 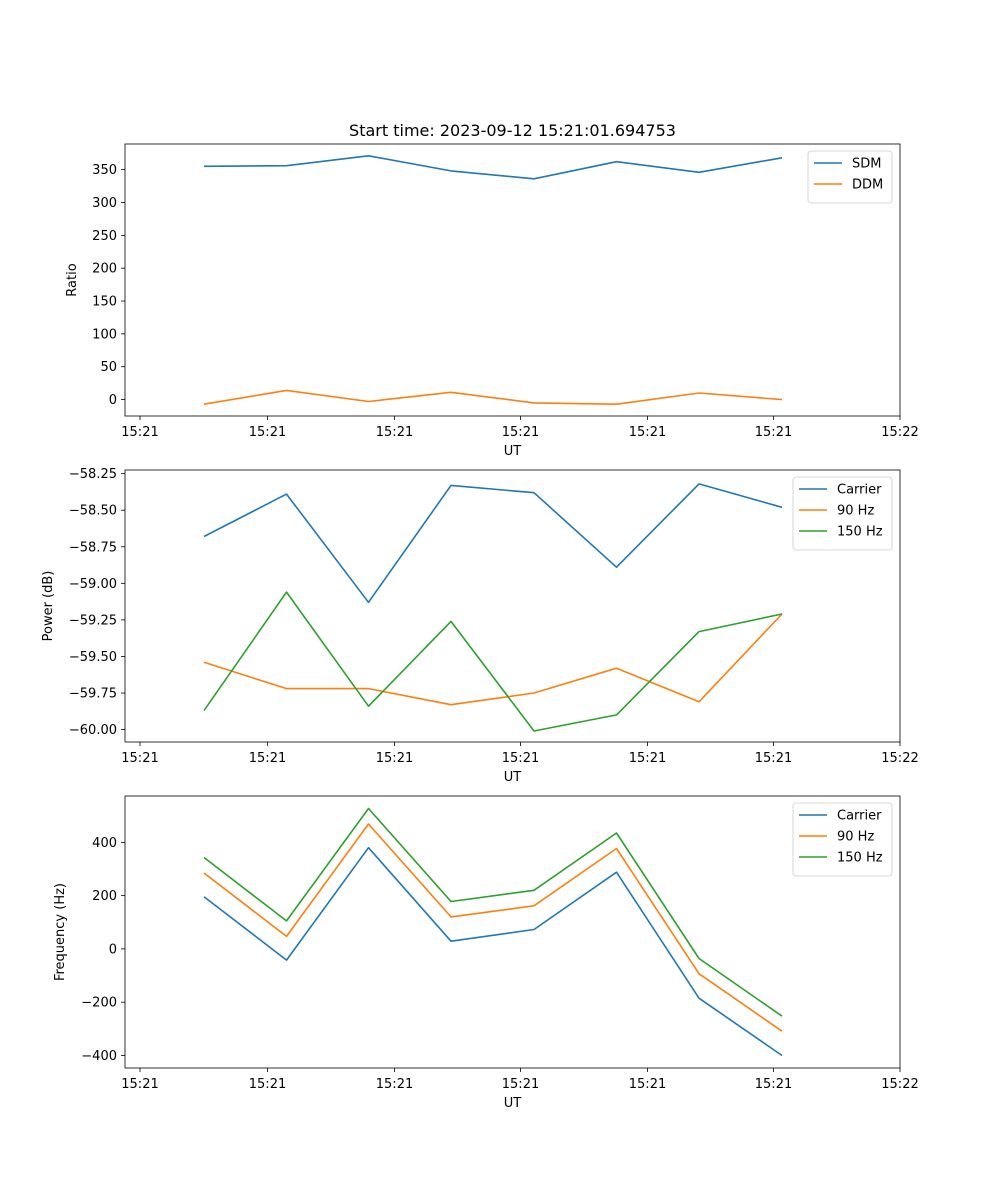 I want to click on y-tick-label: 50, so click(x=108, y=367).